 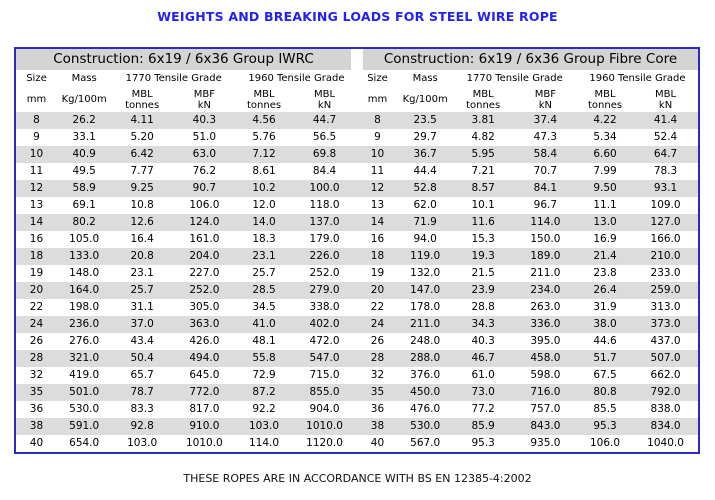 I want to click on size-cell: 32, so click(x=377, y=375).